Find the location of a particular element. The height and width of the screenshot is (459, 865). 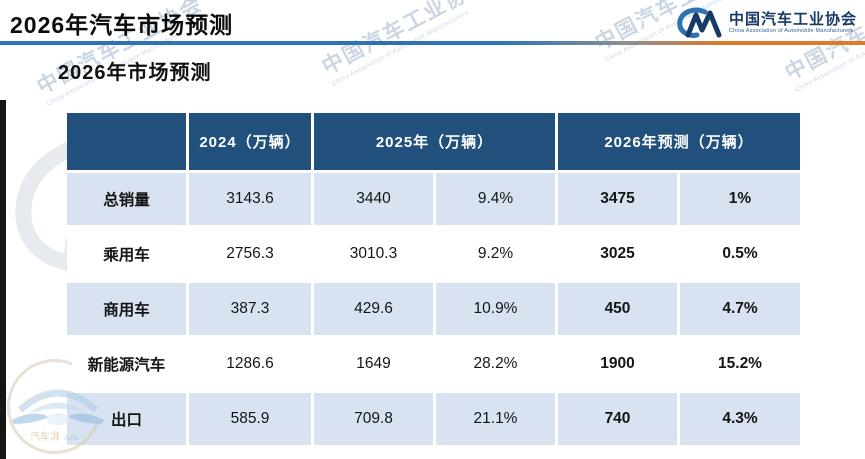

cell-2025: 3440 is located at coordinates (373, 199).